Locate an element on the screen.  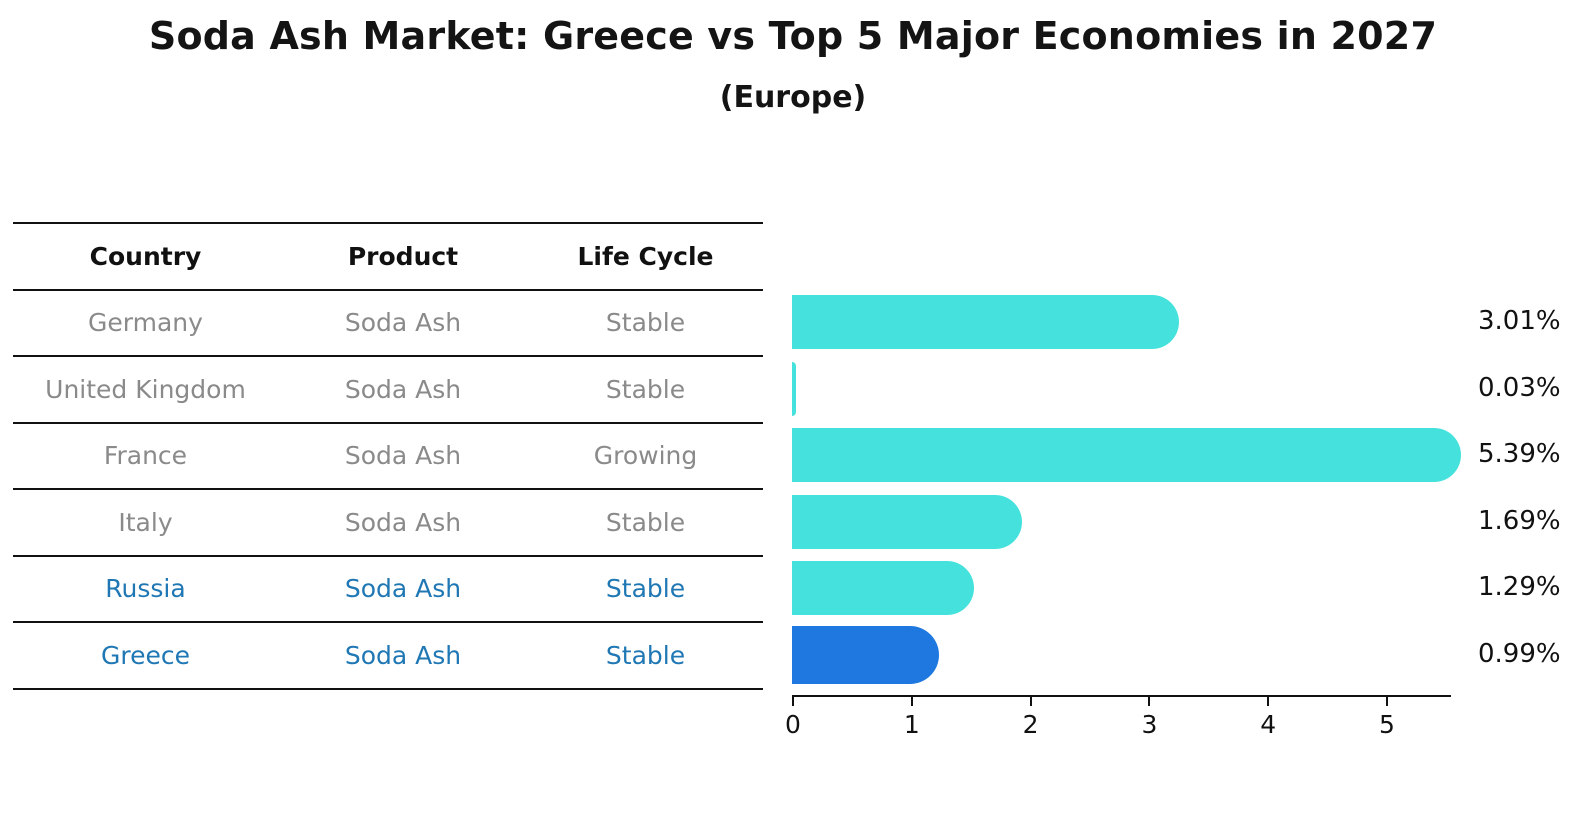
bar-highlighted is located at coordinates (865, 654).